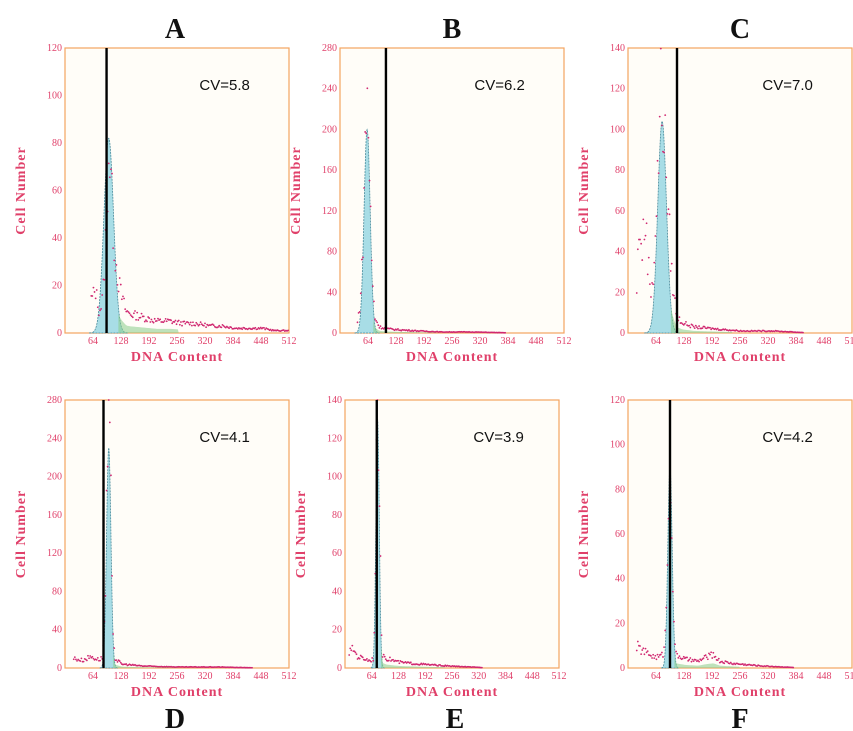  What do you see at coordinates (740, 29) in the screenshot?
I see `panel-letter: C` at bounding box center [740, 29].